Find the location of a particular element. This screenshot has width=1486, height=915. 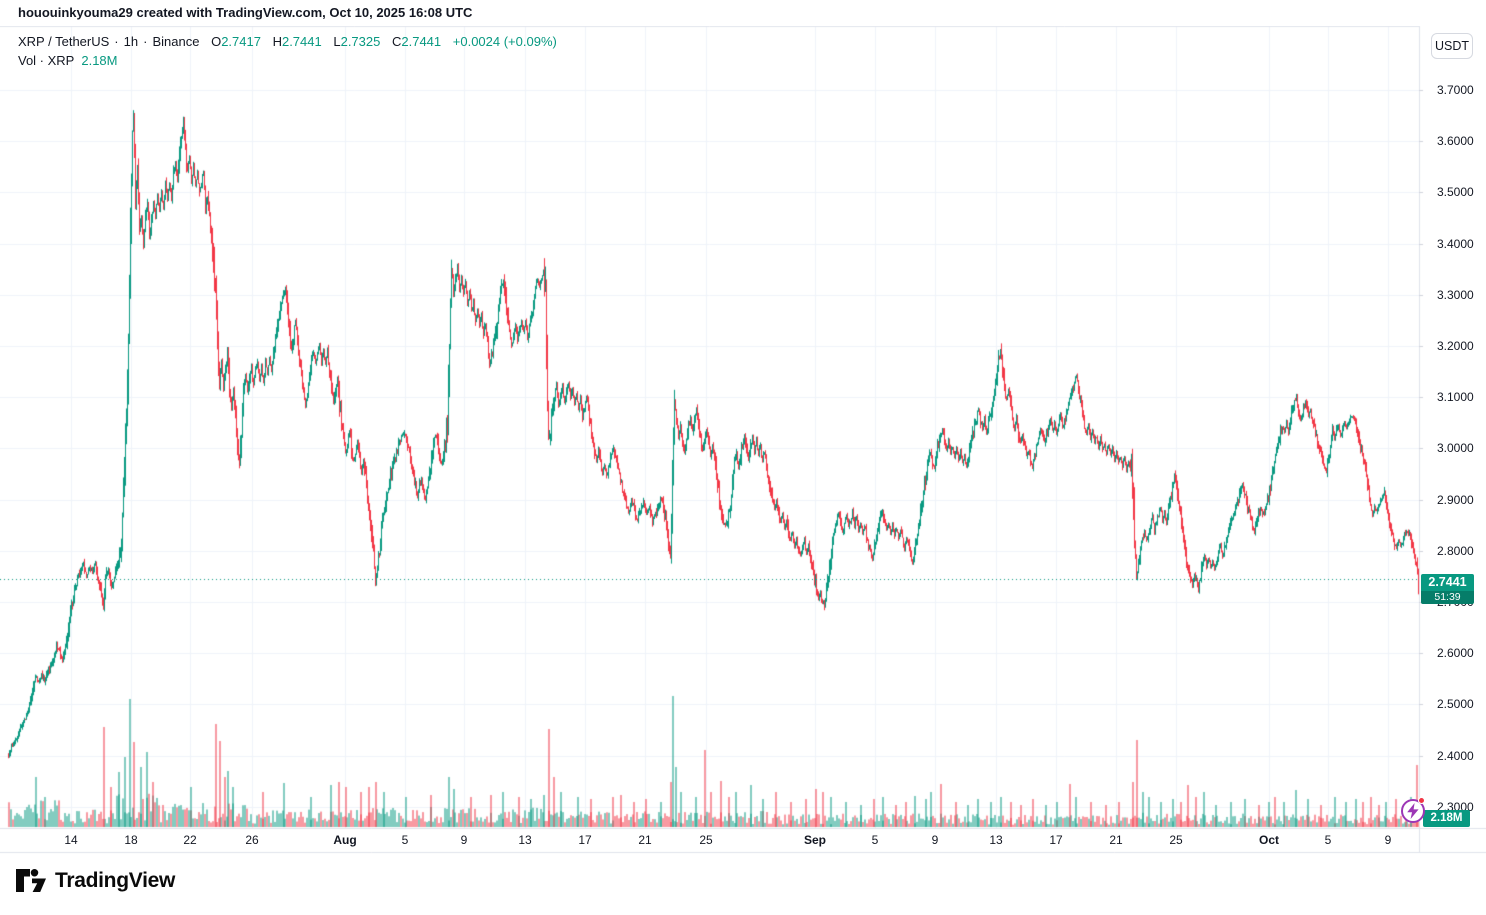

boost-button is located at coordinates (1413, 810).